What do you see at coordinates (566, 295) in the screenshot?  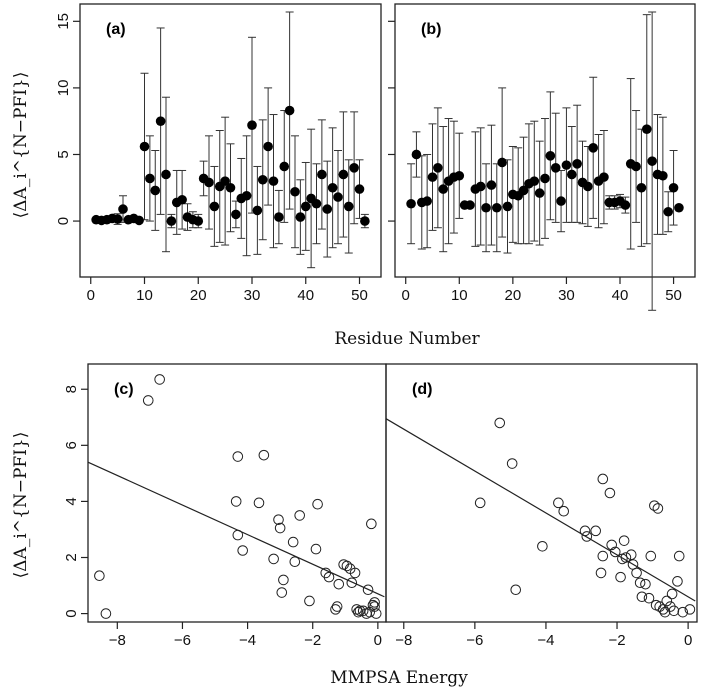 I see `x-tick-label: 30` at bounding box center [566, 295].